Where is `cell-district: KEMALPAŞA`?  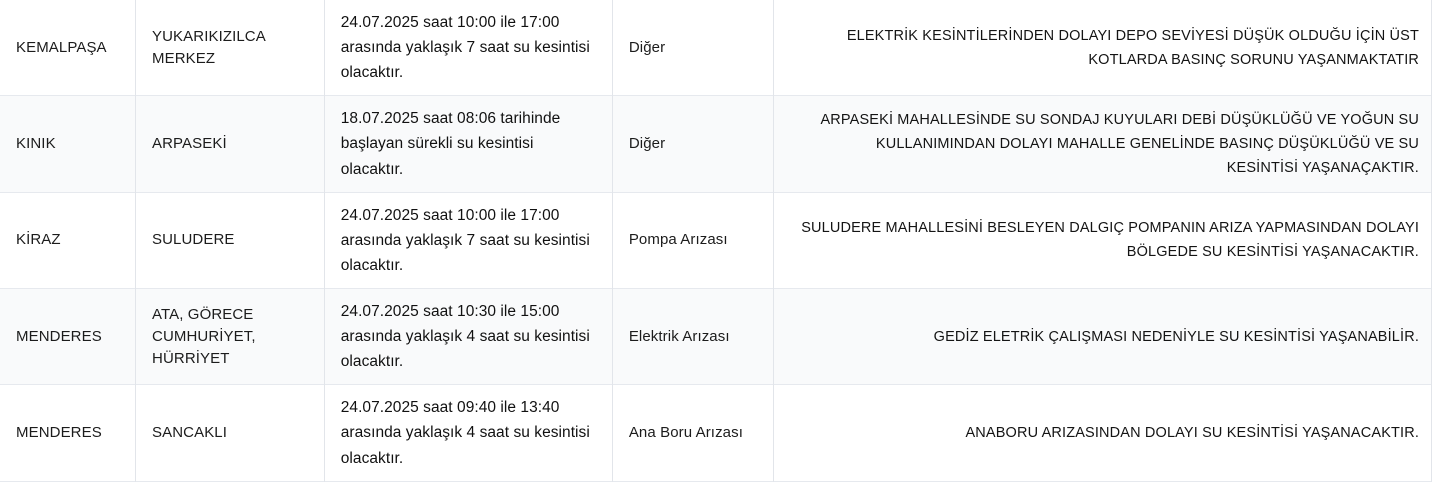
cell-district: KEMALPAŞA is located at coordinates (68, 48).